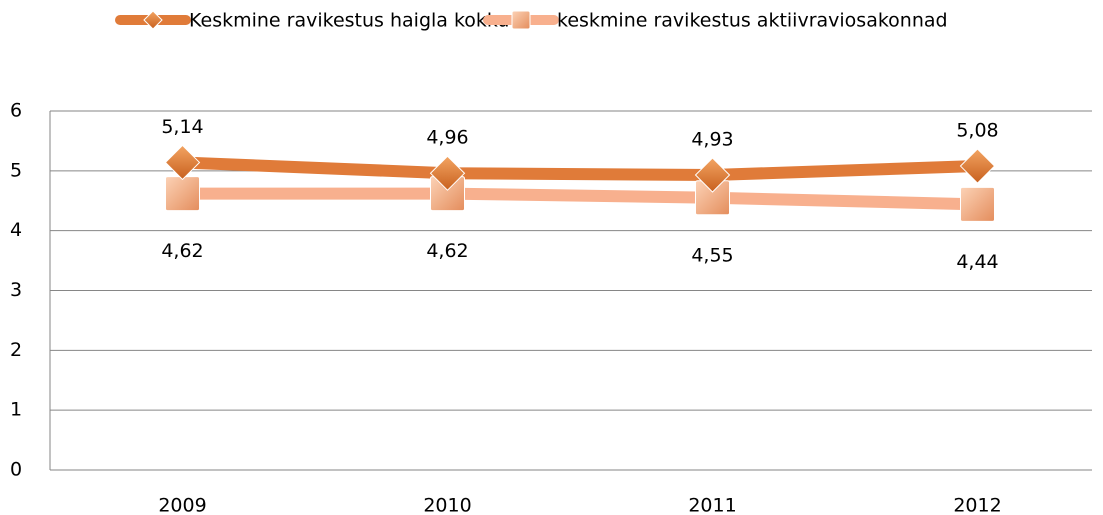 The height and width of the screenshot is (515, 1103). I want to click on x-tick-label: 2011, so click(712, 505).